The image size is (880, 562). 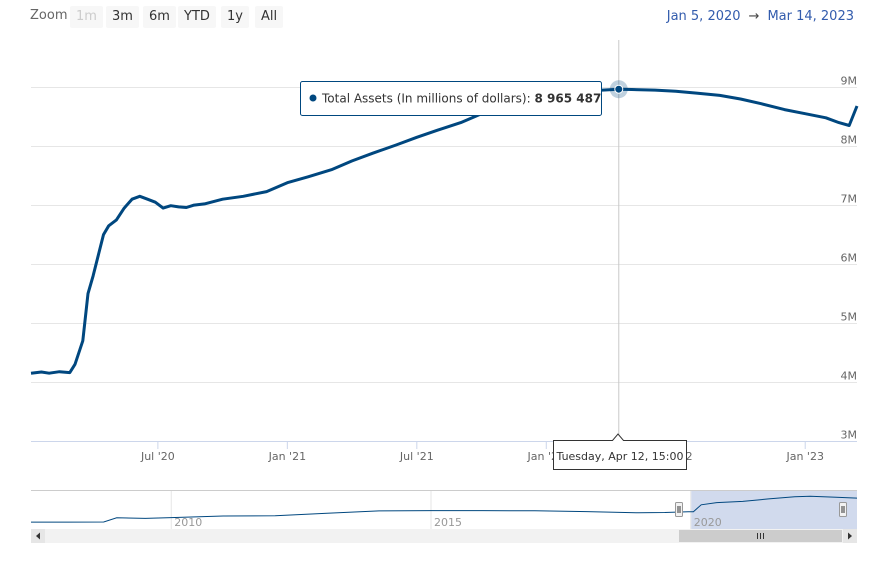 I want to click on zoom-ytd-button: YTD, so click(x=197, y=17).